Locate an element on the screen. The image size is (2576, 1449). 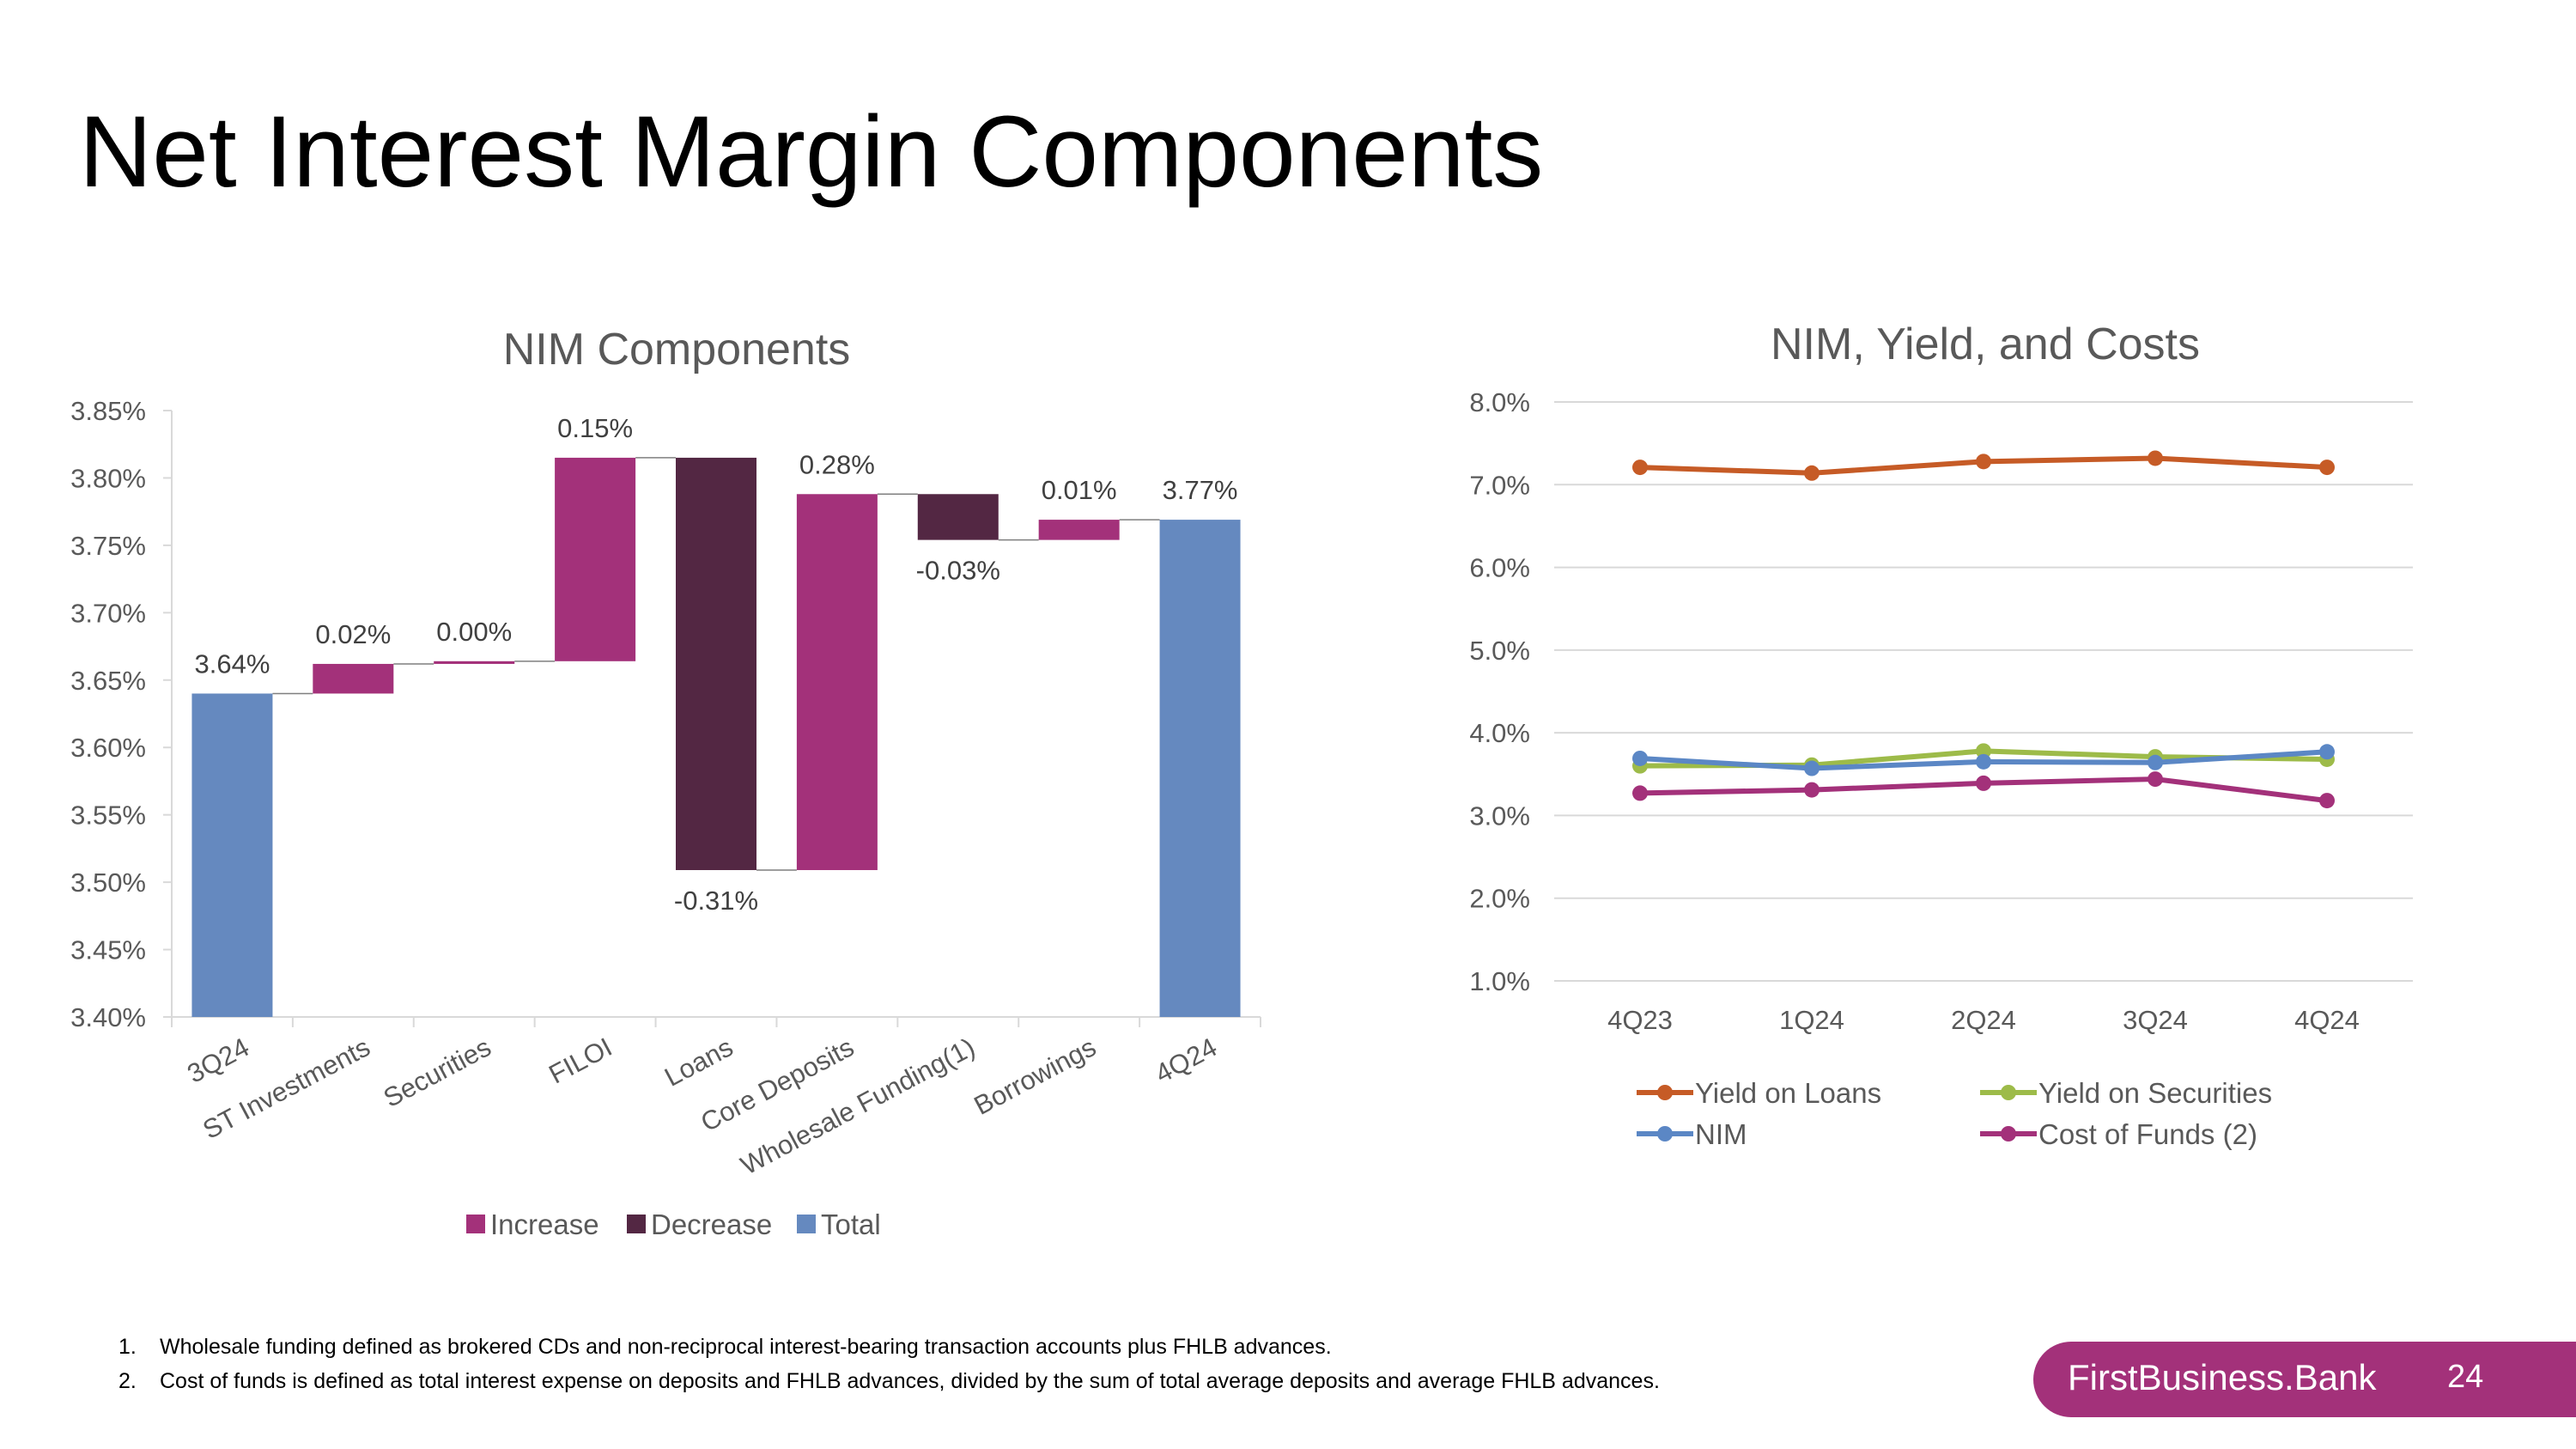
legend-swatch-total is located at coordinates (806, 1224).